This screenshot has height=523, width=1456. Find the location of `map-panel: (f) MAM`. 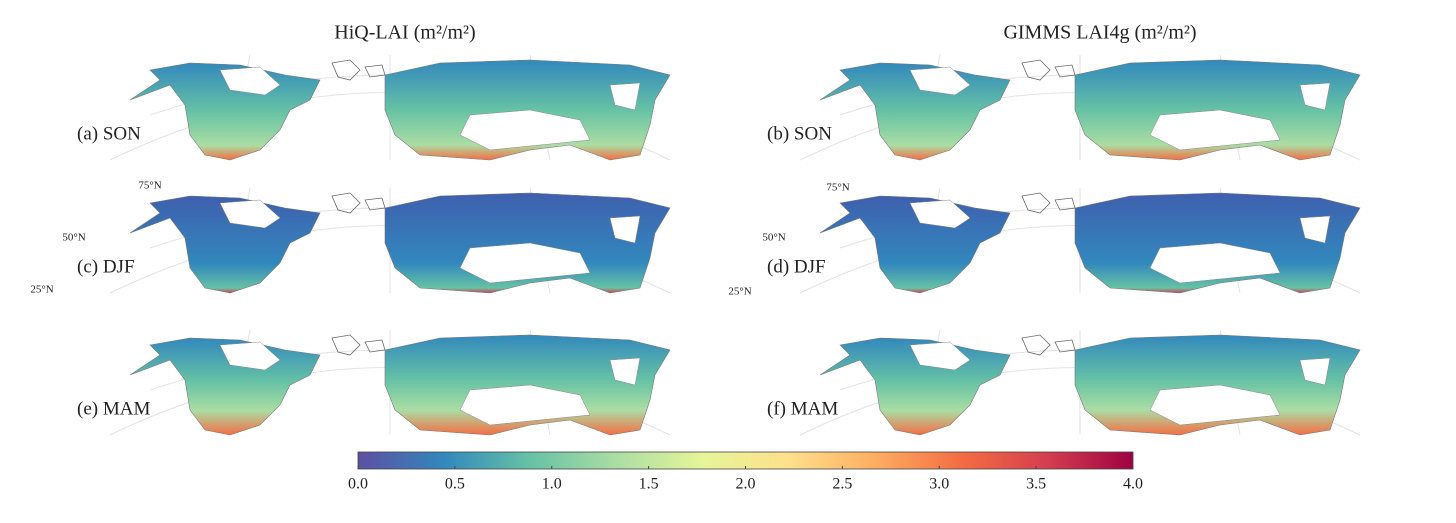

map-panel: (f) MAM is located at coordinates (1064, 382).